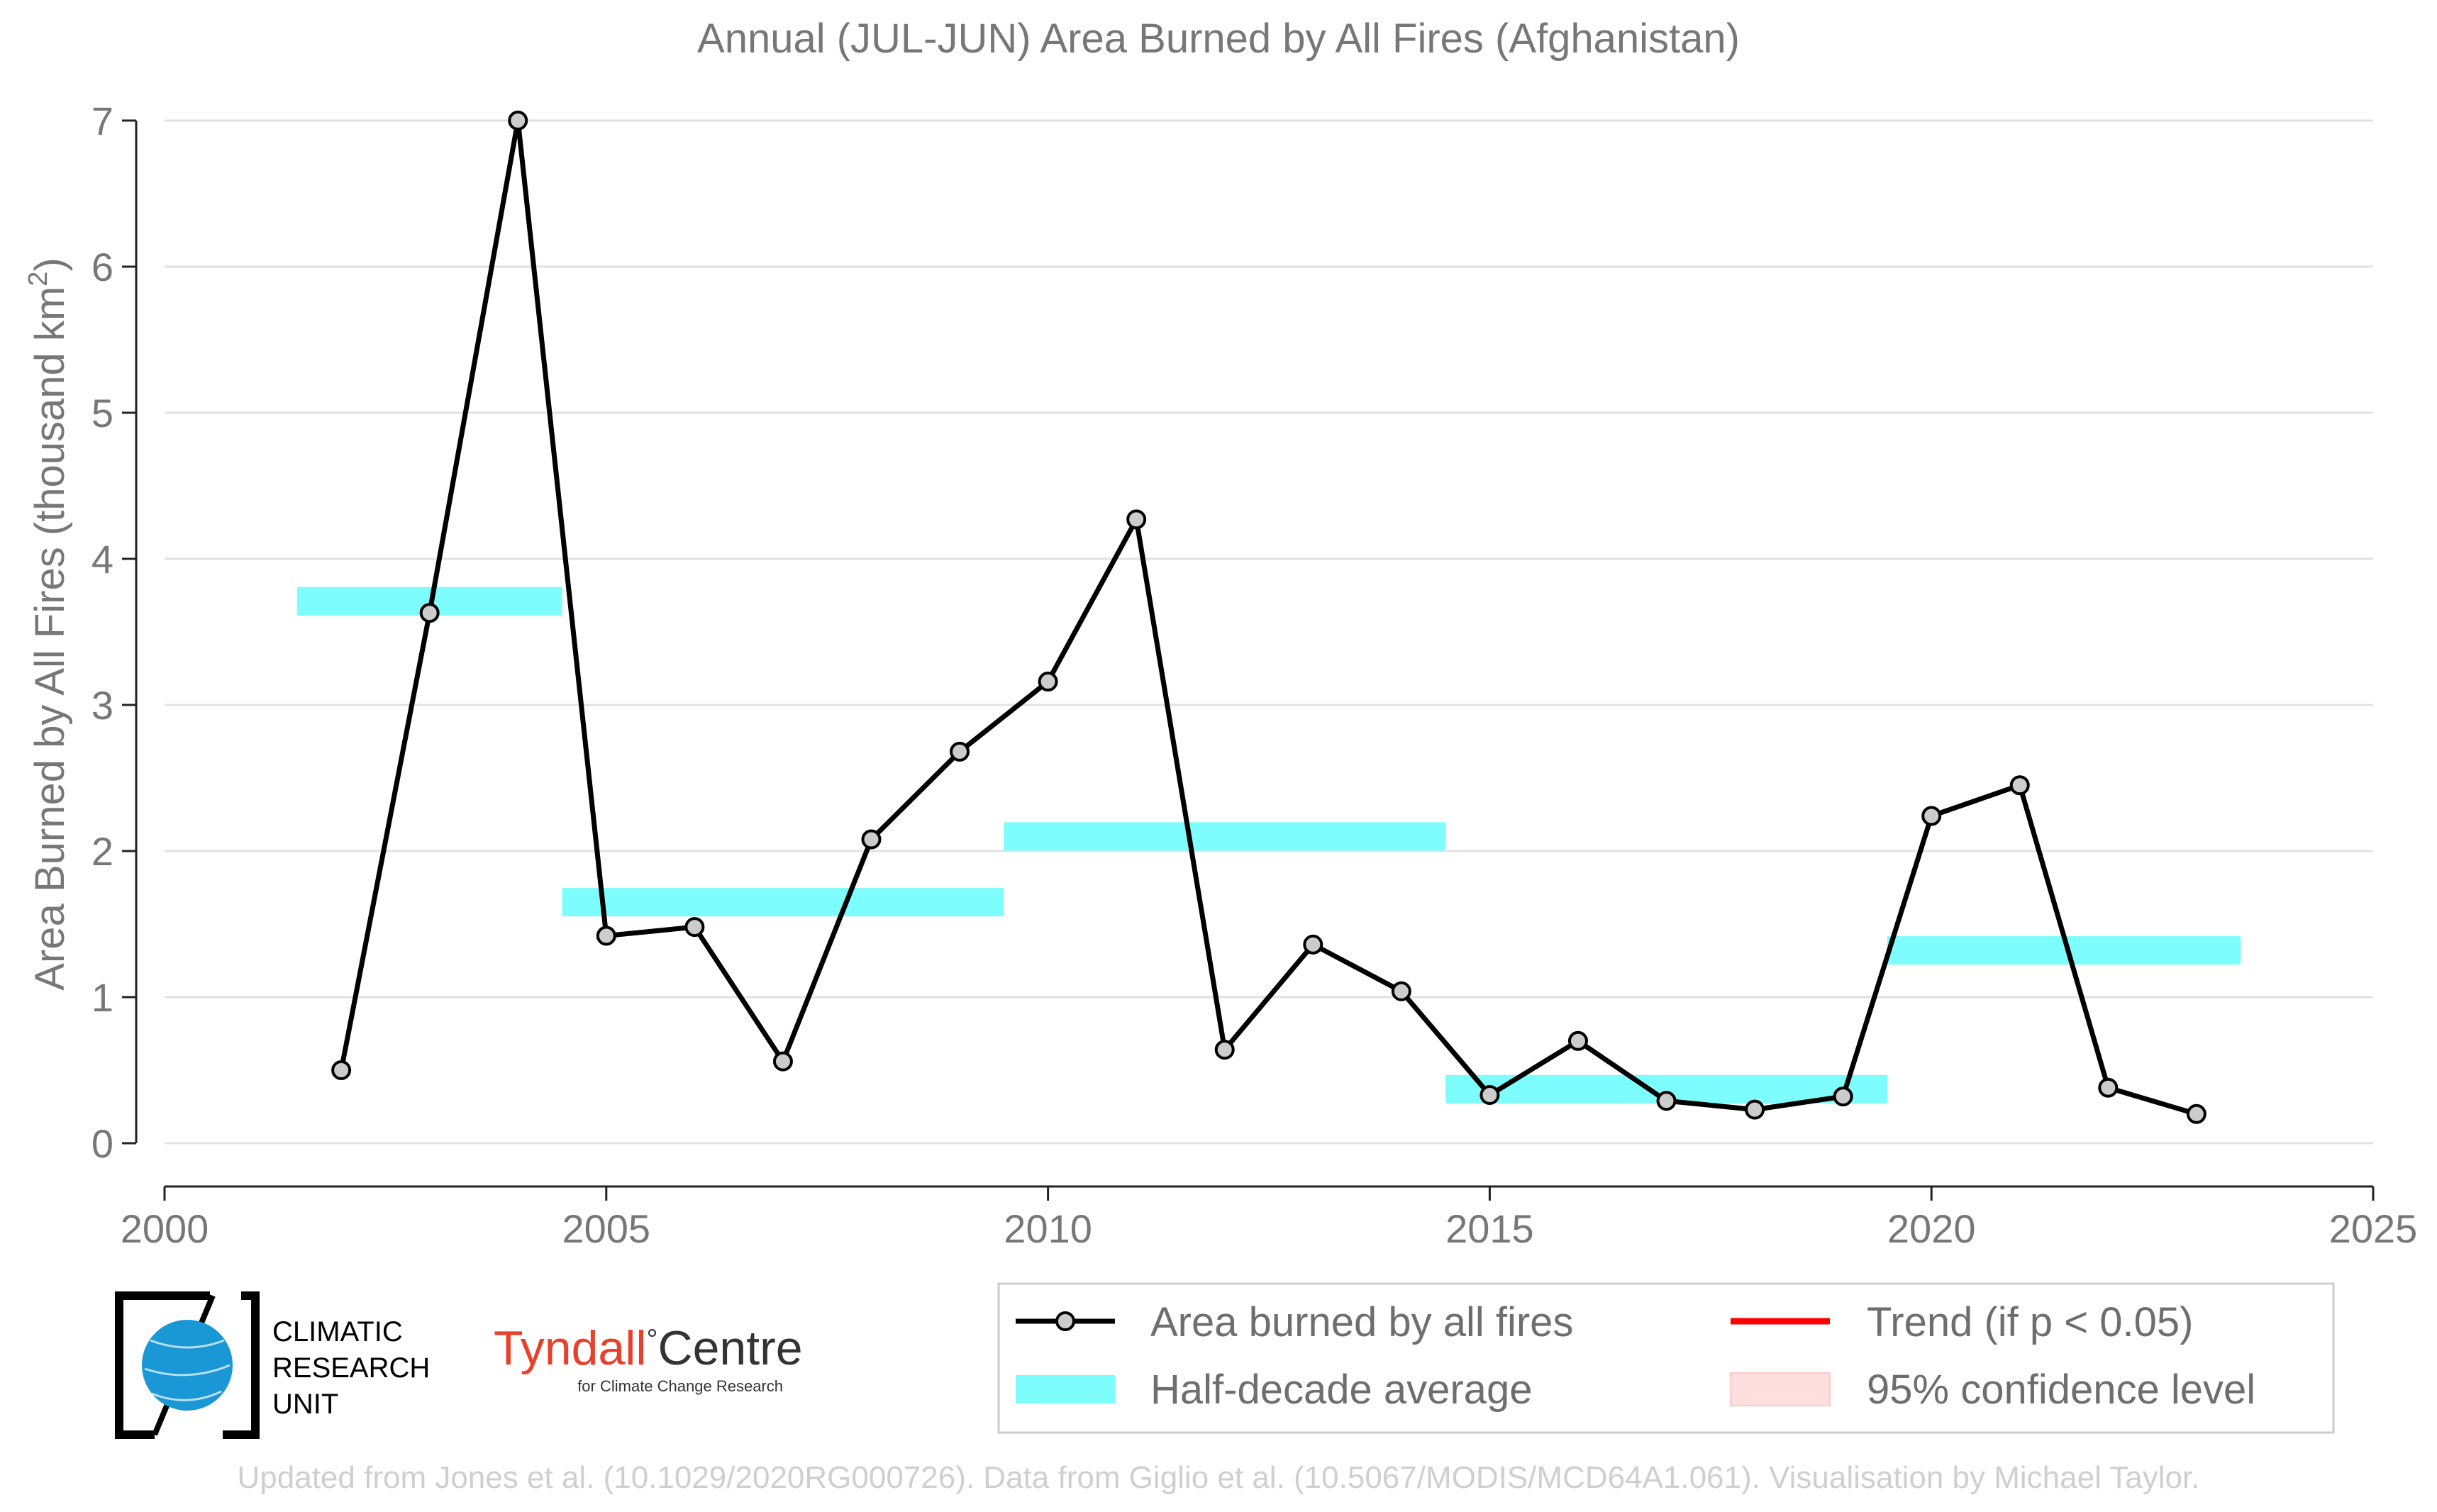 Image resolution: width=2437 pixels, height=1512 pixels. Describe the element at coordinates (102, 559) in the screenshot. I see `y-tick-label: 4` at that location.